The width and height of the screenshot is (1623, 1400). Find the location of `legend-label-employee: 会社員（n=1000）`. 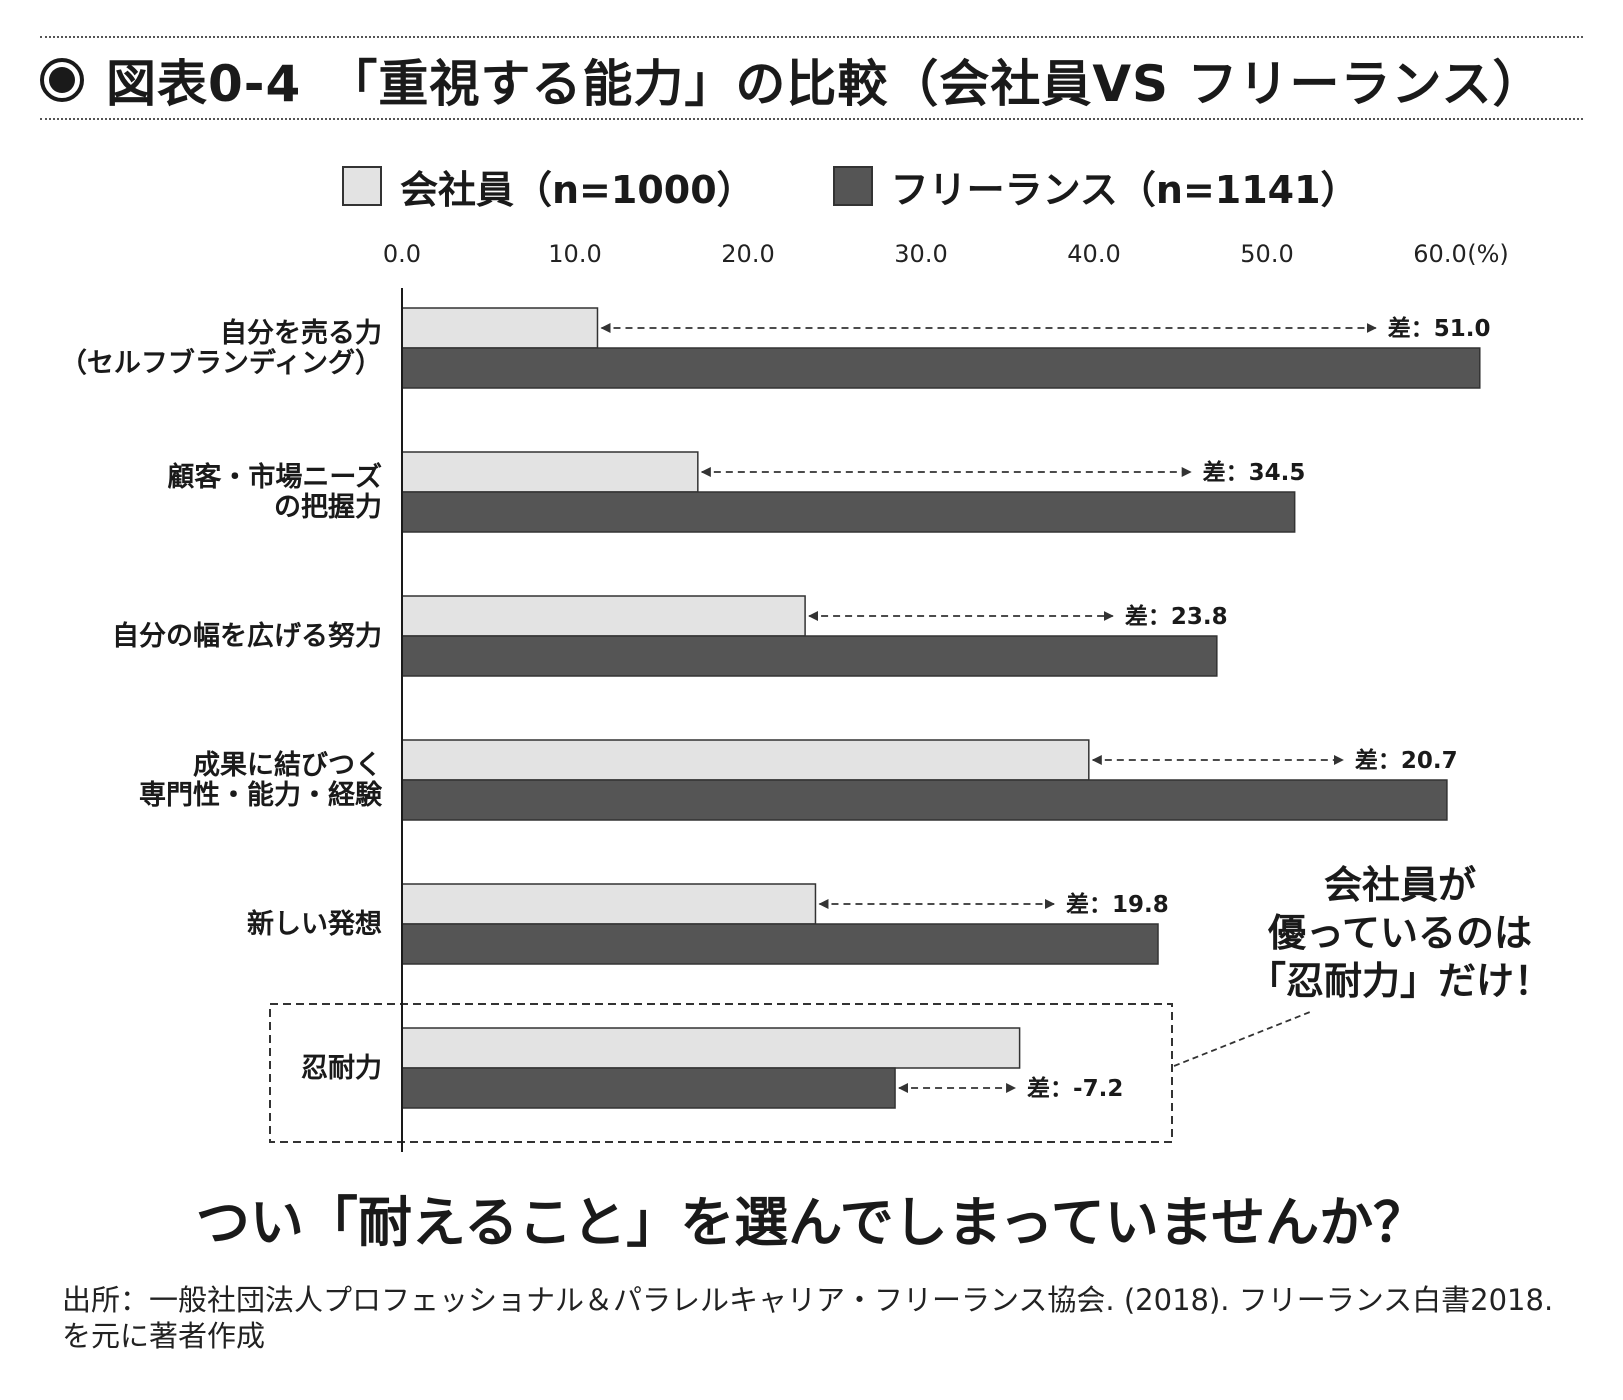

legend-label-employee: 会社員（n=1000） is located at coordinates (577, 189).